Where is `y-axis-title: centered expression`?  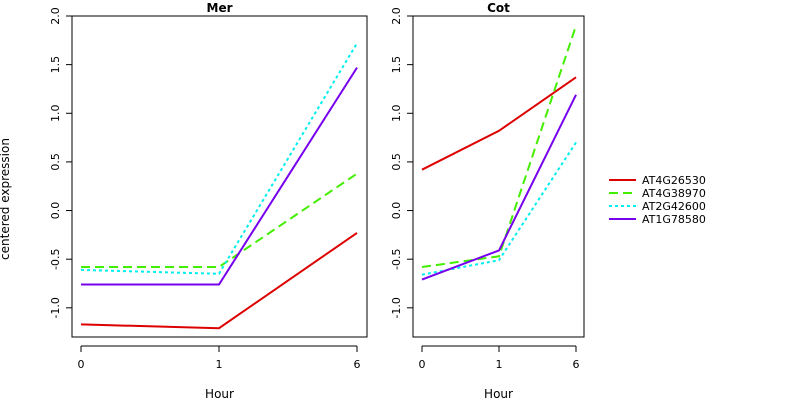 y-axis-title: centered expression is located at coordinates (6, 199).